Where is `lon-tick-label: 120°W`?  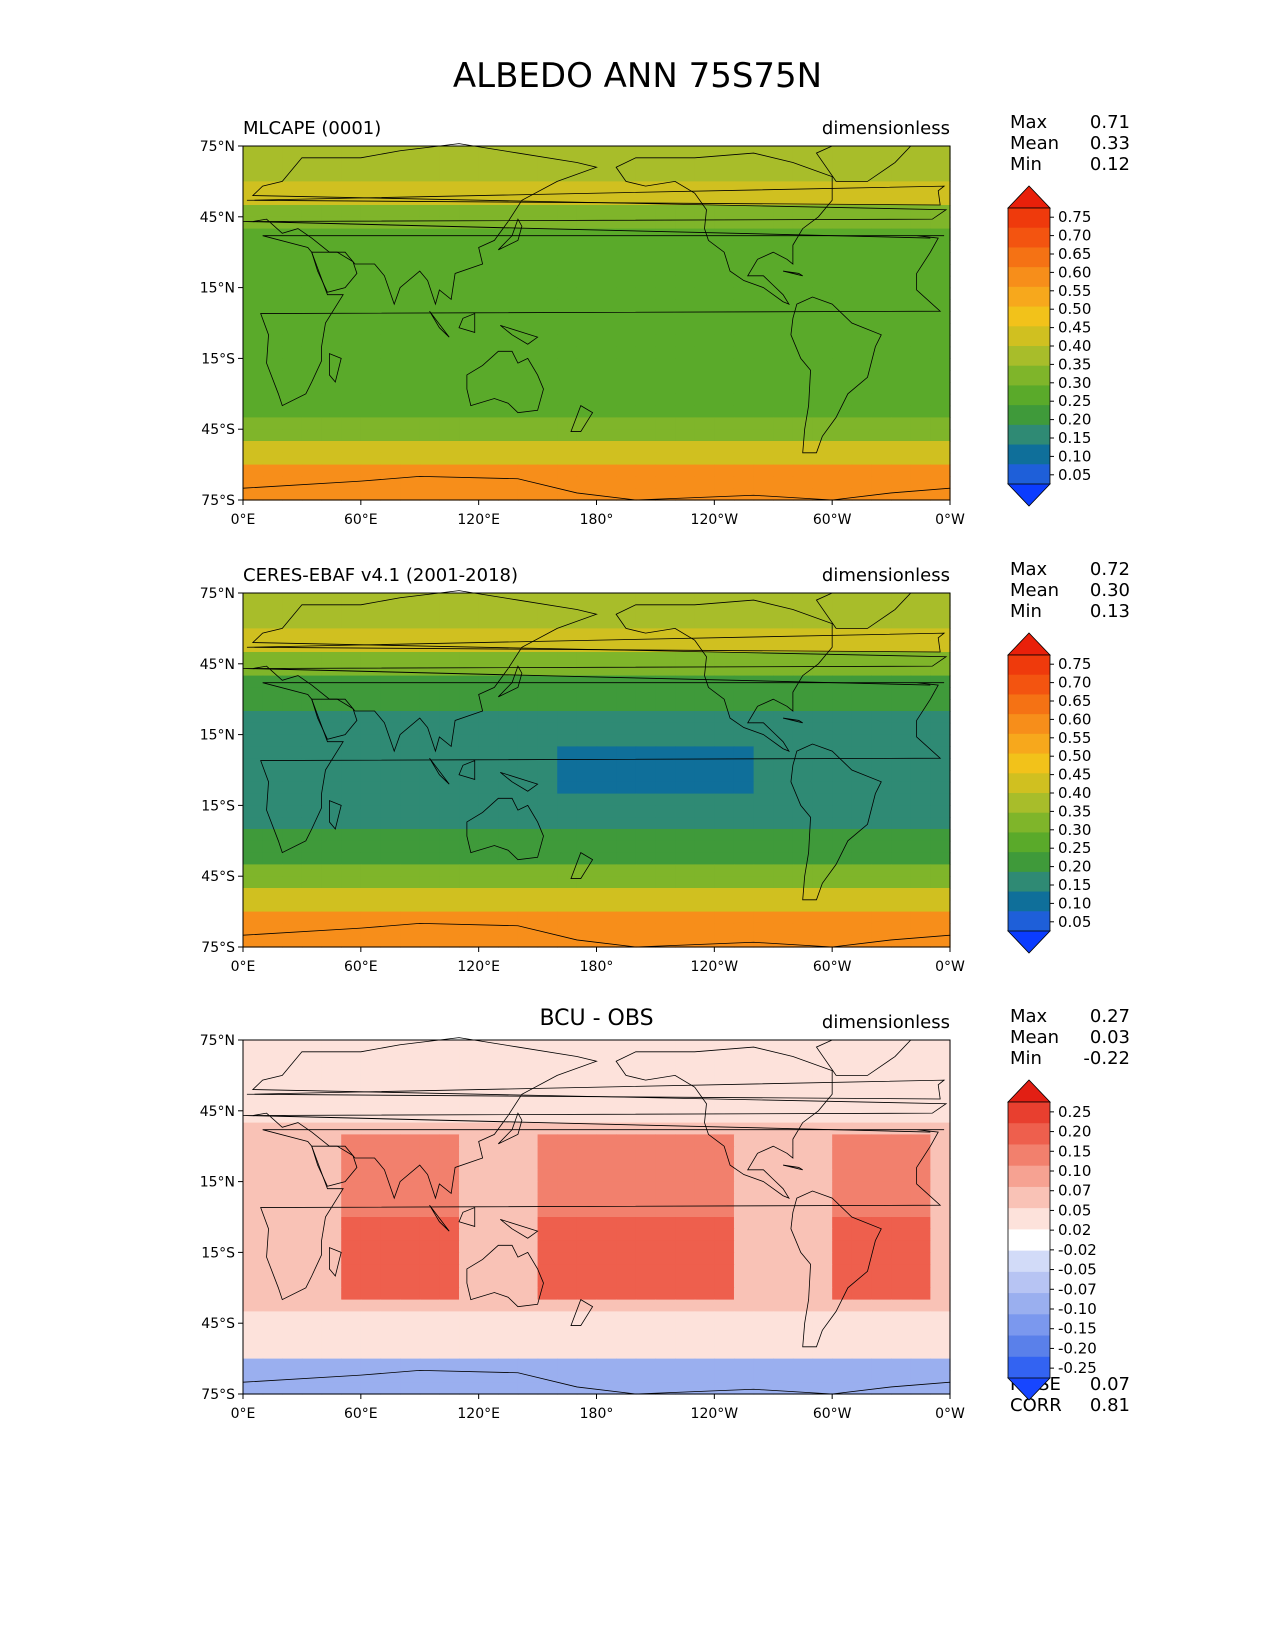
lon-tick-label: 120°W is located at coordinates (715, 520).